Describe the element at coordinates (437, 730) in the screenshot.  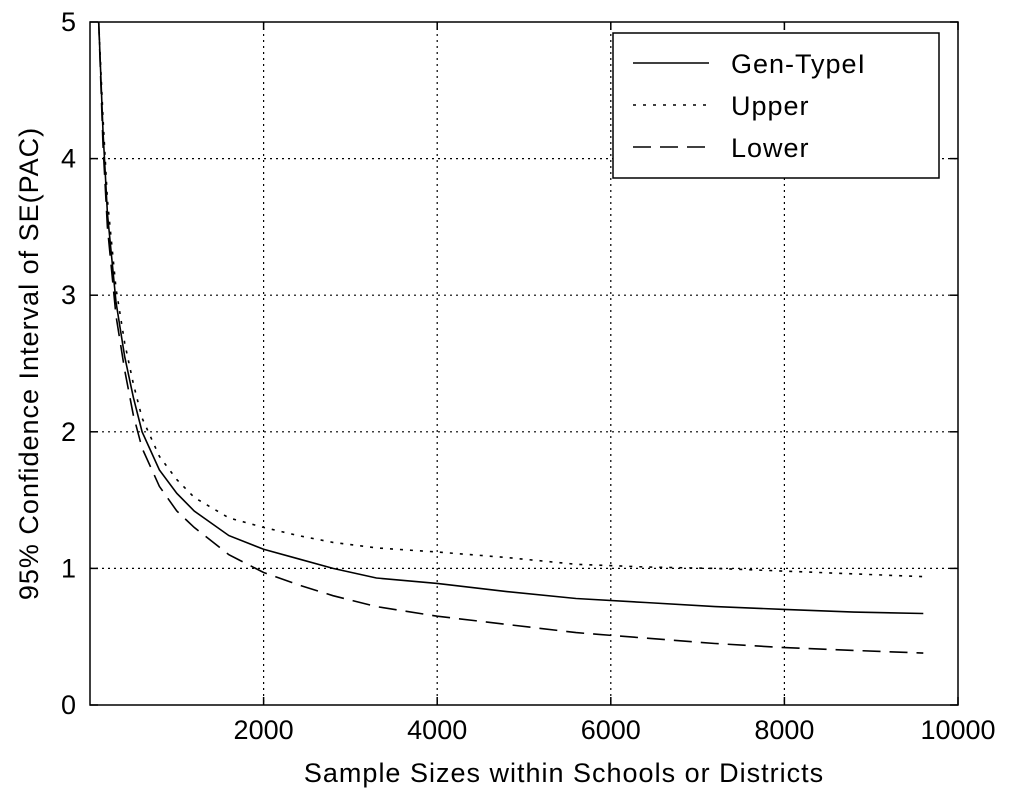
I see `x-tick-label: 4000` at that location.